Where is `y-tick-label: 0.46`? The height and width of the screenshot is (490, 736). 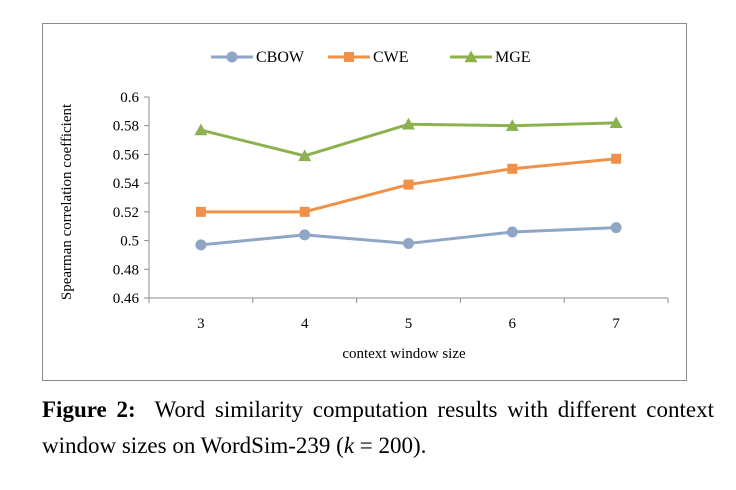
y-tick-label: 0.46 is located at coordinates (126, 299).